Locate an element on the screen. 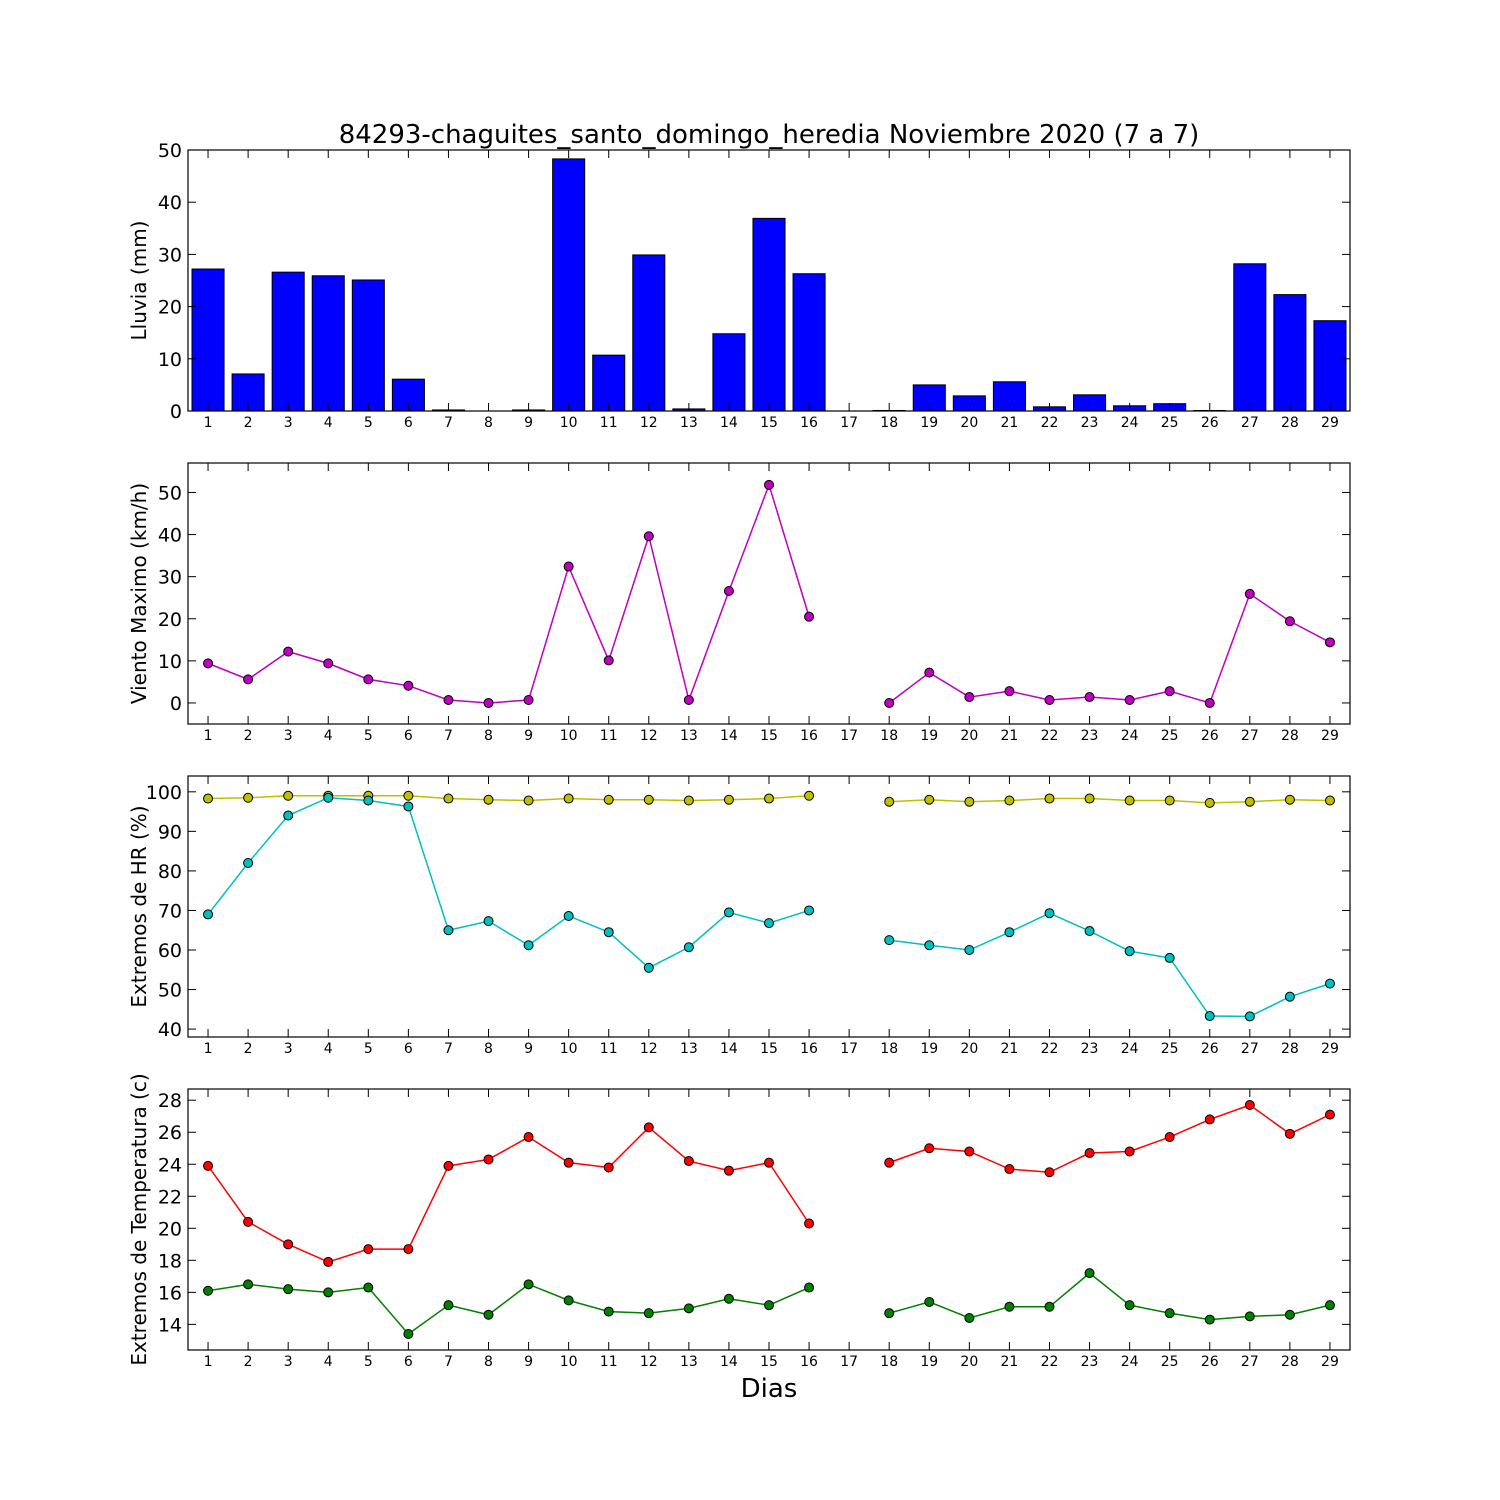  humidity-xtick-label: 21 is located at coordinates (1009, 1049).